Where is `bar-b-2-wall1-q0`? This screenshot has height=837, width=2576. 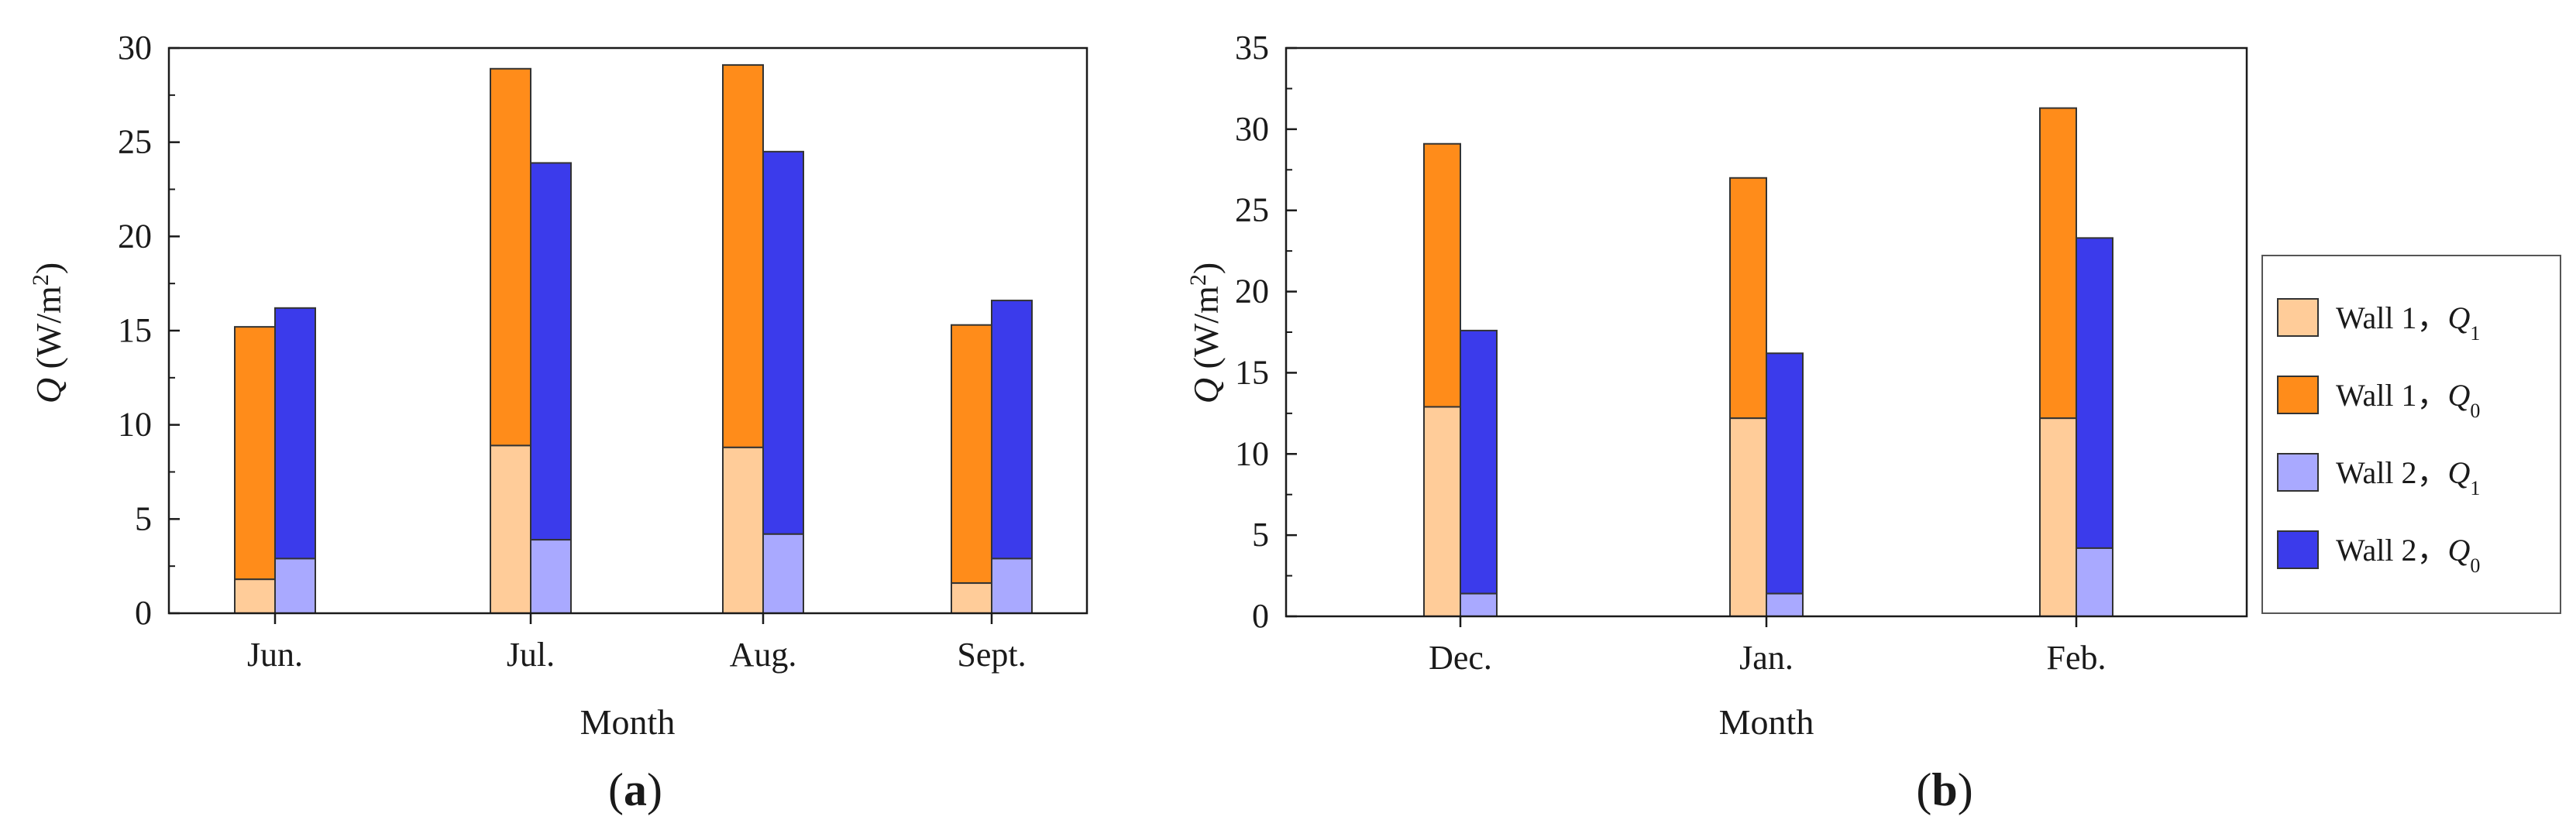
bar-b-2-wall1-q0 is located at coordinates (2058, 263).